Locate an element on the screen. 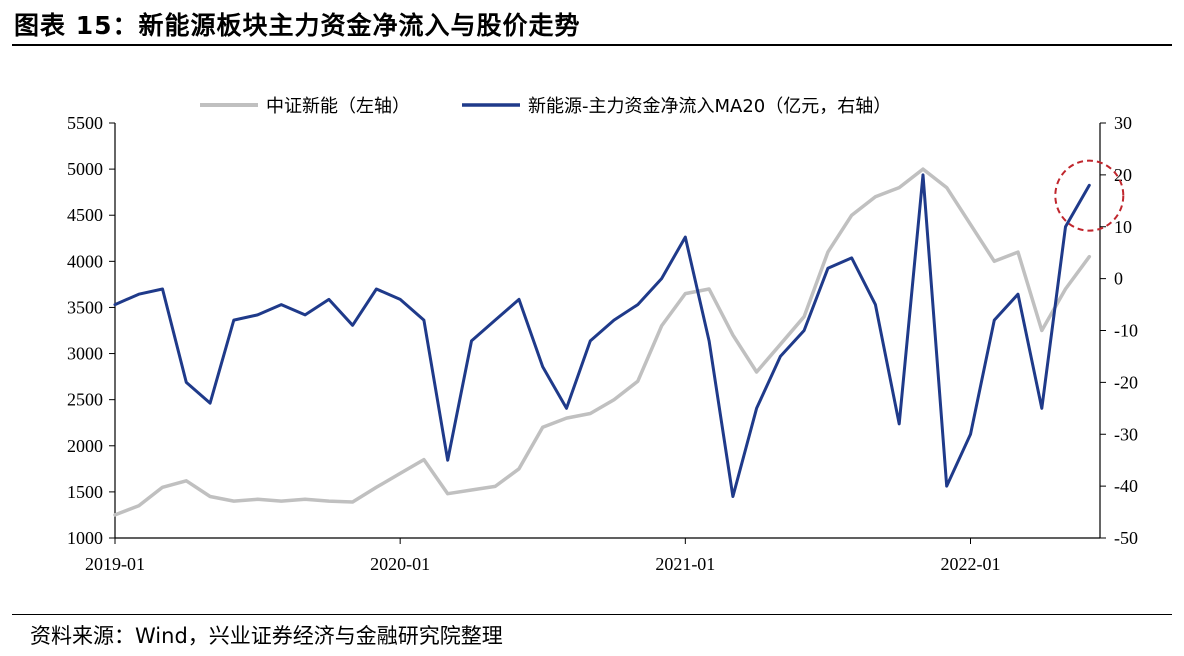 The image size is (1184, 656). legend-label: 中证新能（左轴） is located at coordinates (338, 106).